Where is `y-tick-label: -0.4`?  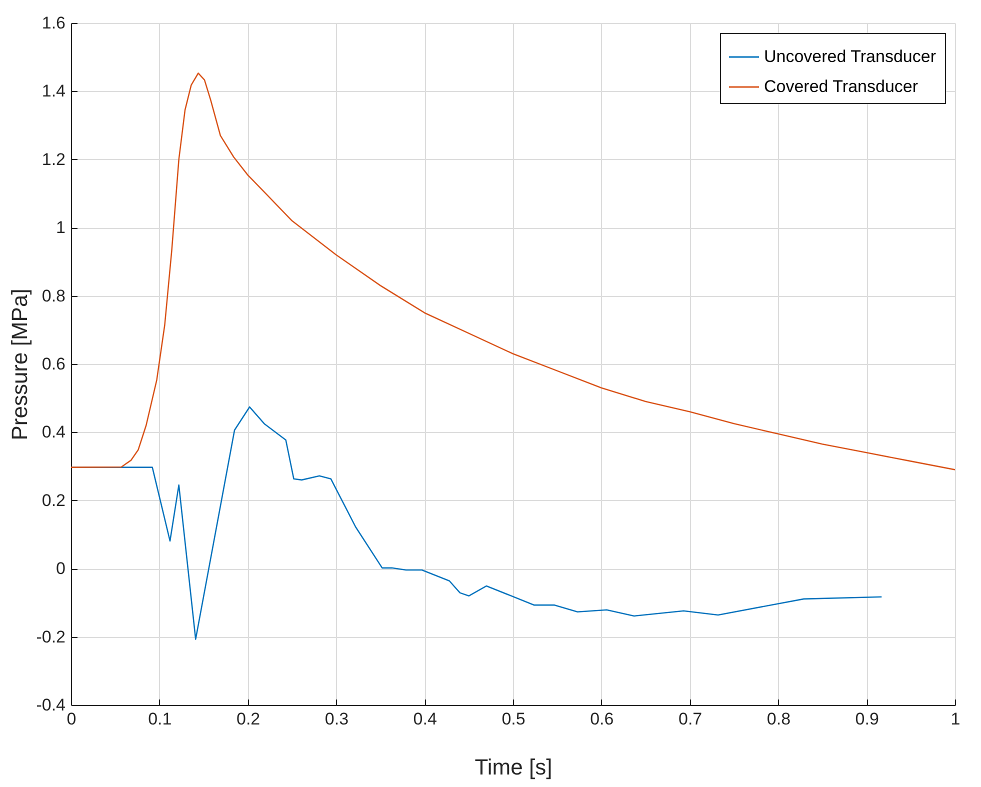
y-tick-label: -0.4 is located at coordinates (51, 705).